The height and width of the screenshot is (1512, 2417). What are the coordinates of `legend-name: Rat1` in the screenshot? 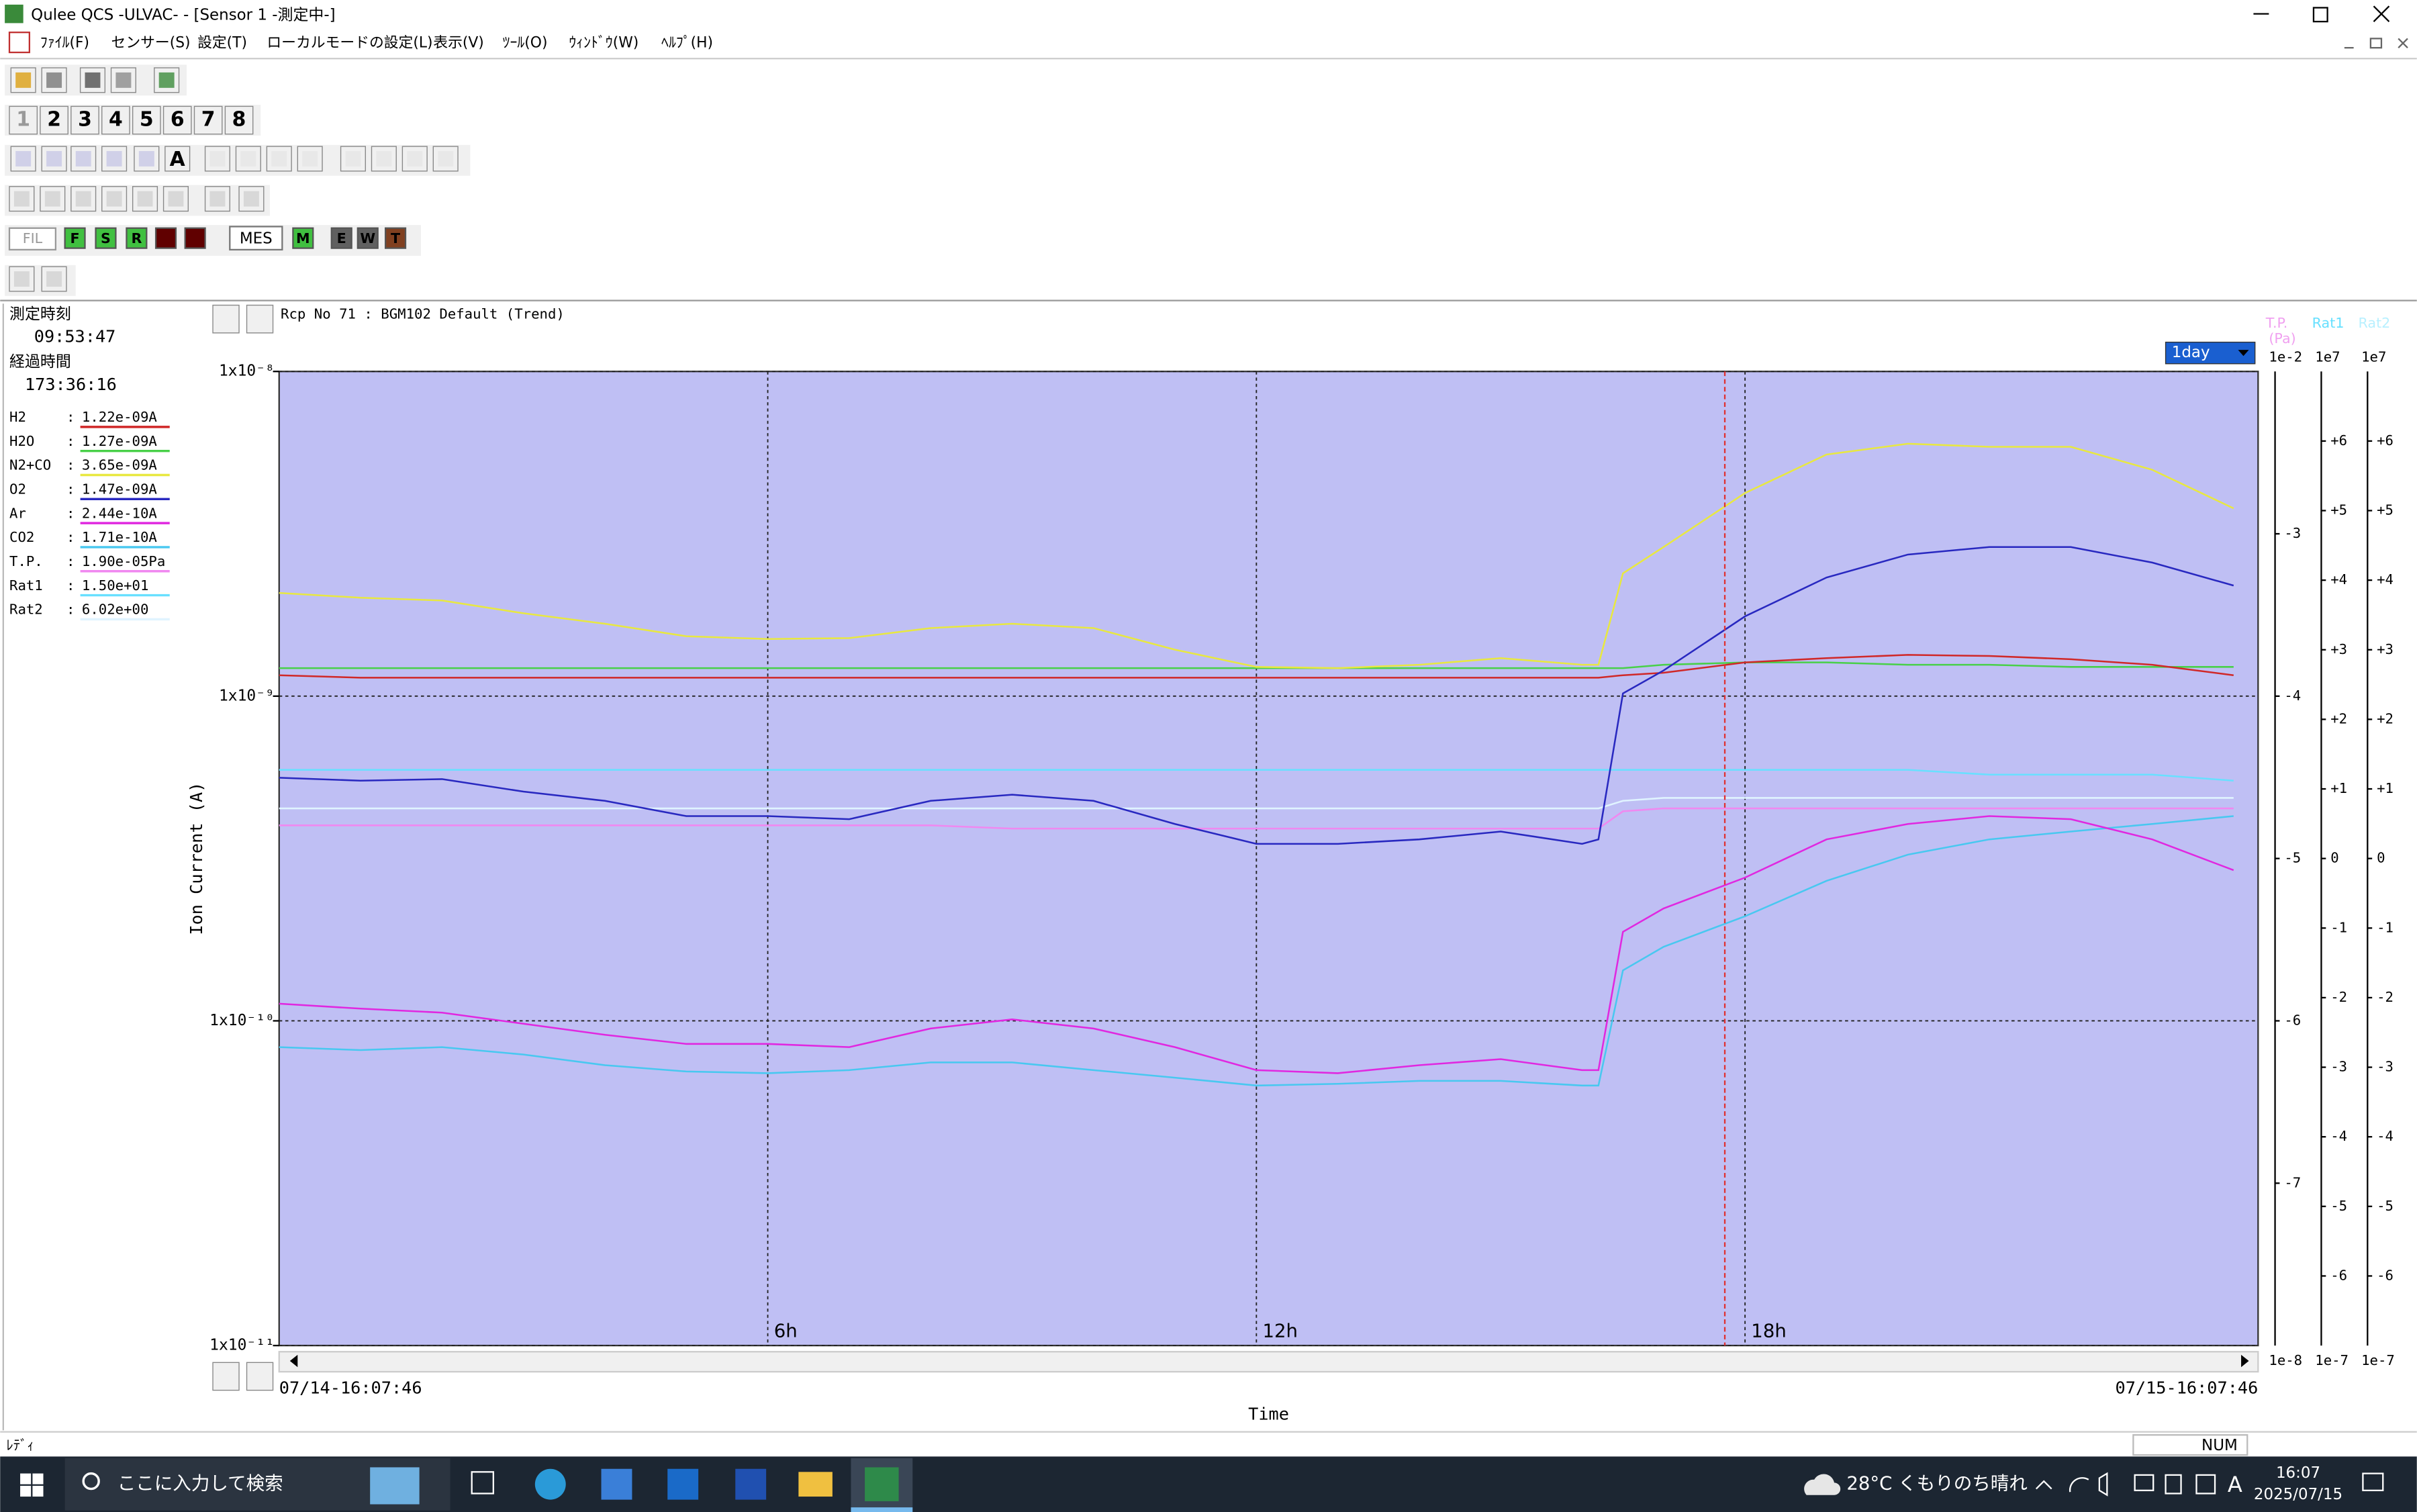 It's located at (26, 585).